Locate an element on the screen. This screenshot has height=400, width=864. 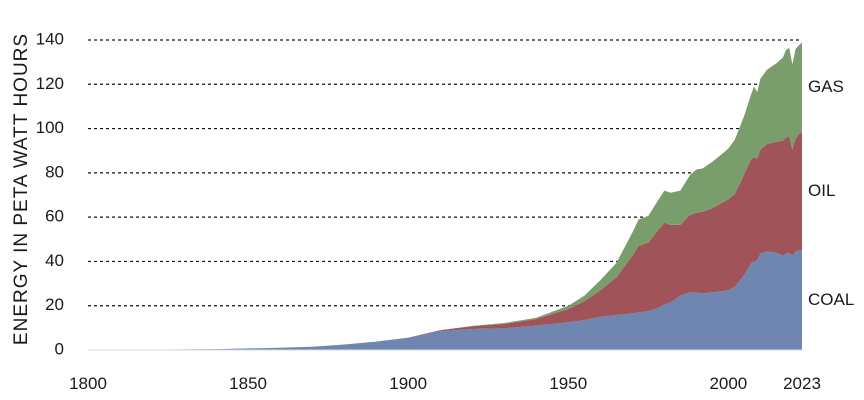
y-tick-40: 40 is located at coordinates (54, 260).